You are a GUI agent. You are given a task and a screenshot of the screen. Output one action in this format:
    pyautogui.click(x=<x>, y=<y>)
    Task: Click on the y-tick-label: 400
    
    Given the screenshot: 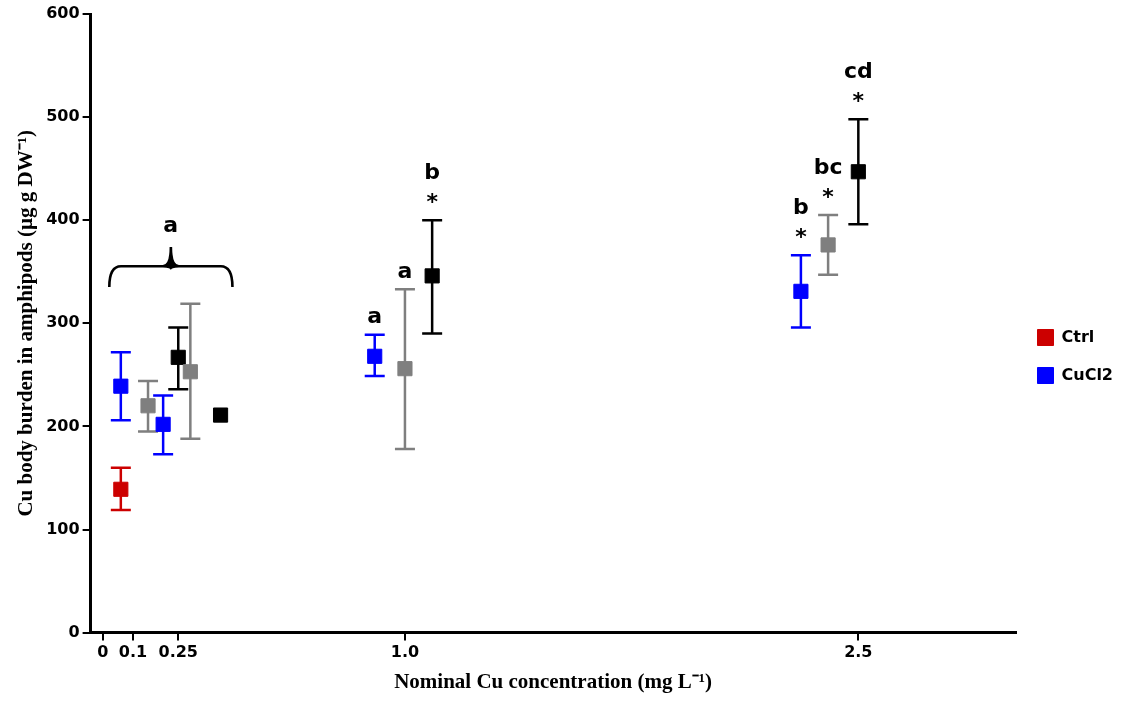 What is the action you would take?
    pyautogui.click(x=63, y=219)
    